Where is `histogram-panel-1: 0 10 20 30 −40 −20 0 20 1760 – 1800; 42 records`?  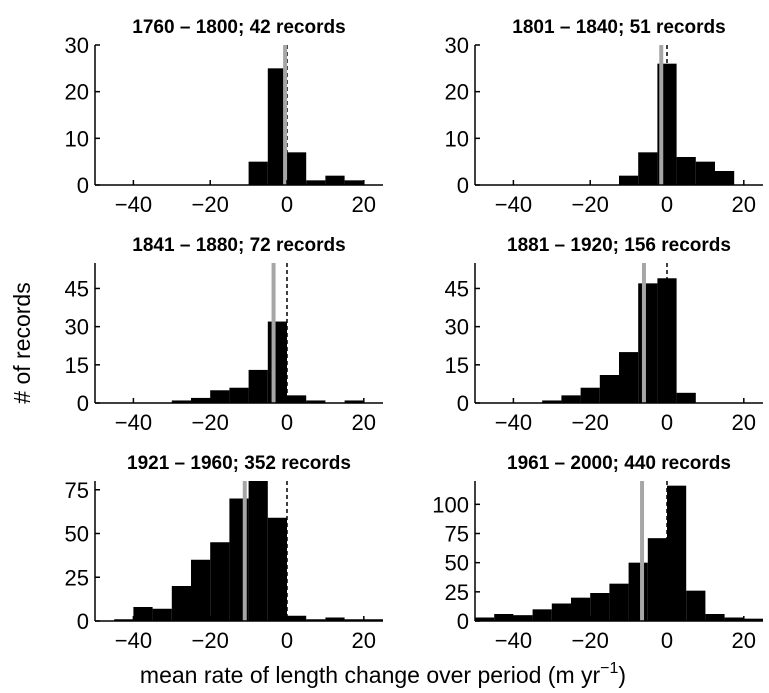 histogram-panel-1: 0 10 20 30 −40 −20 0 20 1760 – 1800; 42 records is located at coordinates (224, 117).